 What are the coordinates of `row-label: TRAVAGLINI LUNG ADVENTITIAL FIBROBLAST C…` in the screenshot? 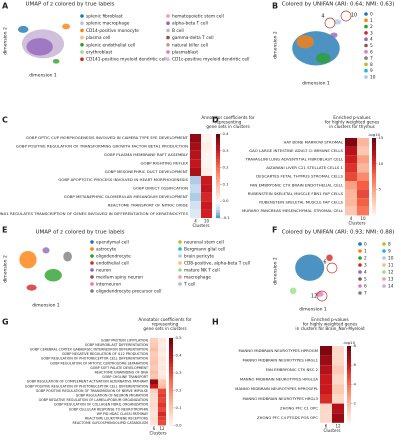 It's located at (294, 159).